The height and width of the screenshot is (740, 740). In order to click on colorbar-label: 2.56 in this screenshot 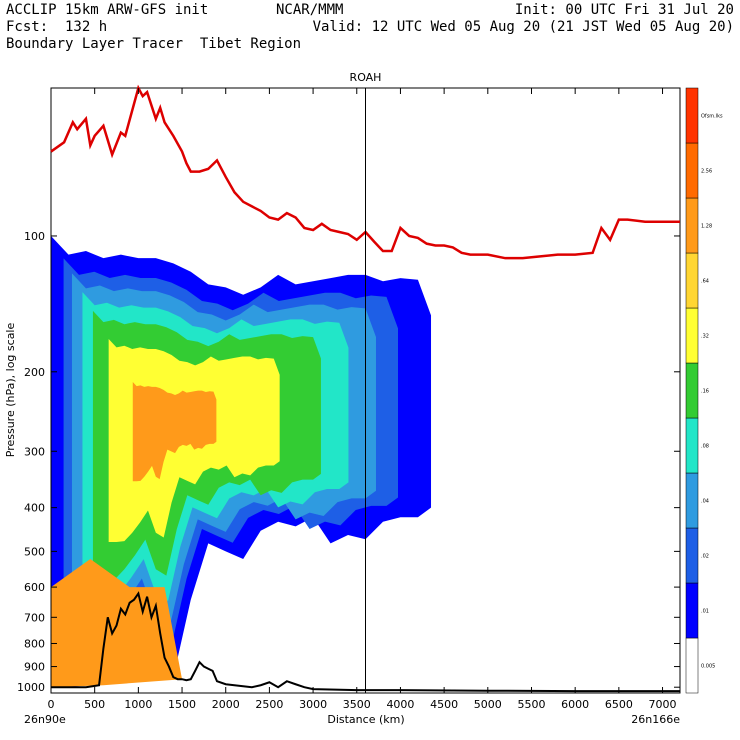, I will do `click(706, 172)`.